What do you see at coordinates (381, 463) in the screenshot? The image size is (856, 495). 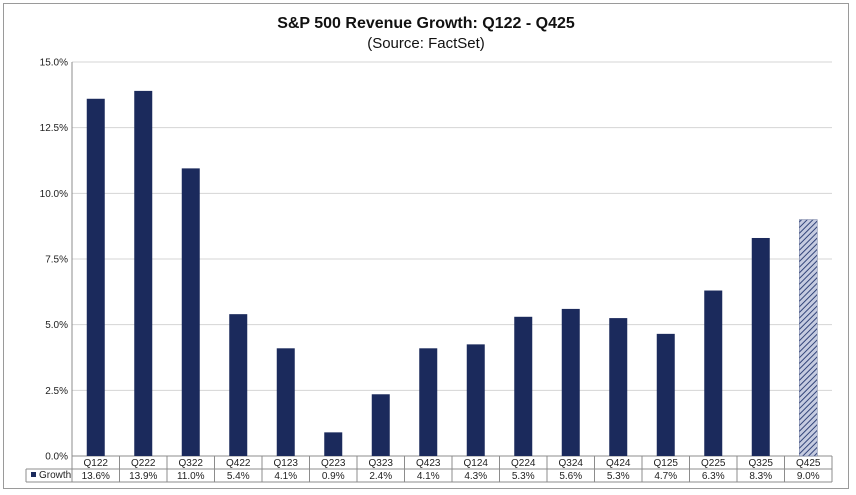 I see `category-label: Q323` at bounding box center [381, 463].